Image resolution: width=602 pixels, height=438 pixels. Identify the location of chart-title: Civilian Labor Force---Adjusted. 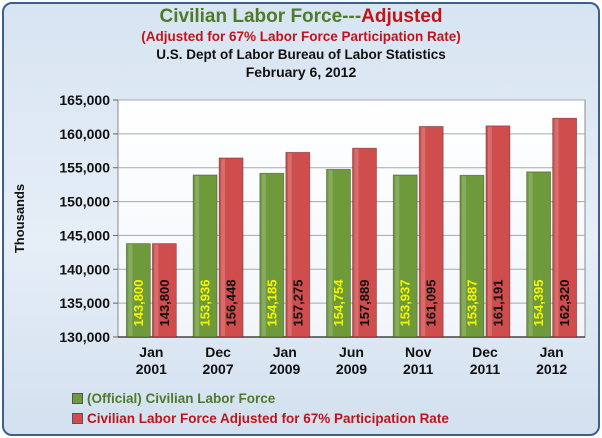
(301, 17).